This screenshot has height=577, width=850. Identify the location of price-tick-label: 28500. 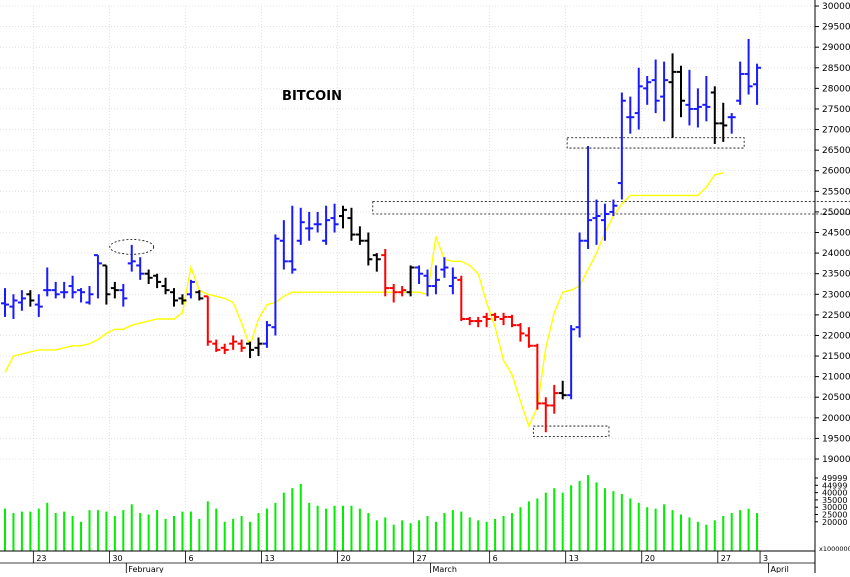
(836, 69).